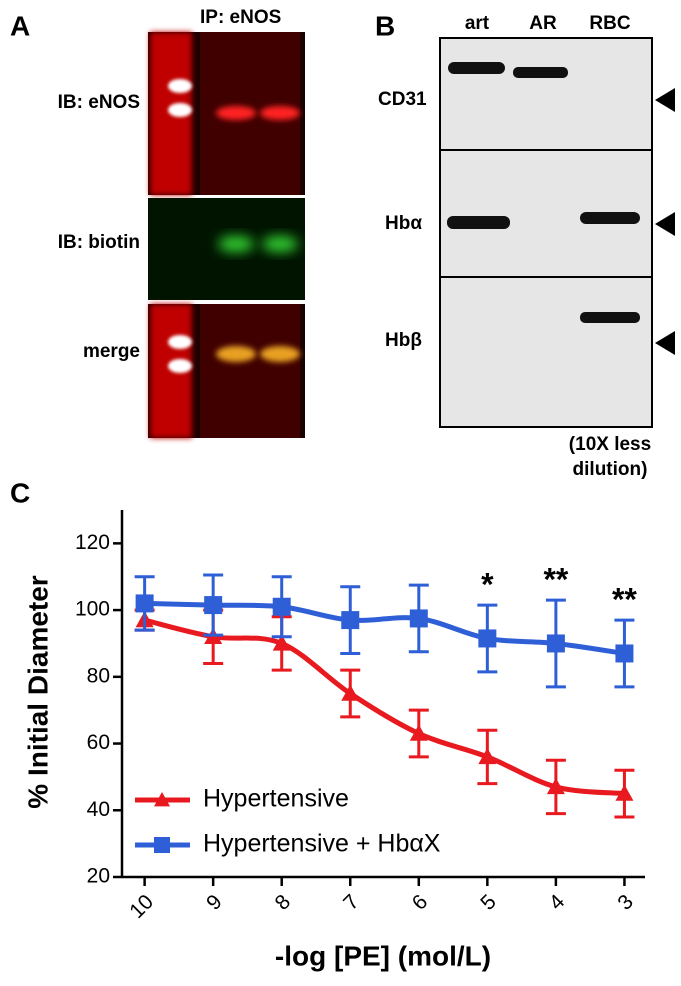 The image size is (681, 986). I want to click on legend-label: Hypertensive + HbαX, so click(322, 844).